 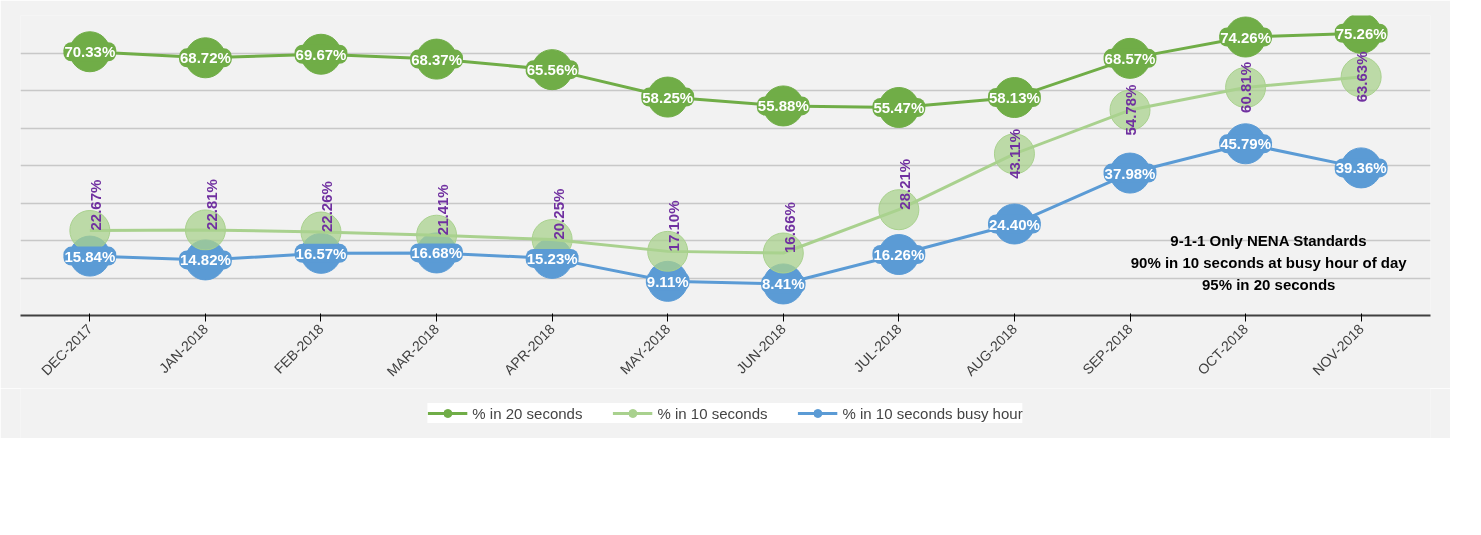 What do you see at coordinates (436, 253) in the screenshot?
I see `data-label: 16.68%` at bounding box center [436, 253].